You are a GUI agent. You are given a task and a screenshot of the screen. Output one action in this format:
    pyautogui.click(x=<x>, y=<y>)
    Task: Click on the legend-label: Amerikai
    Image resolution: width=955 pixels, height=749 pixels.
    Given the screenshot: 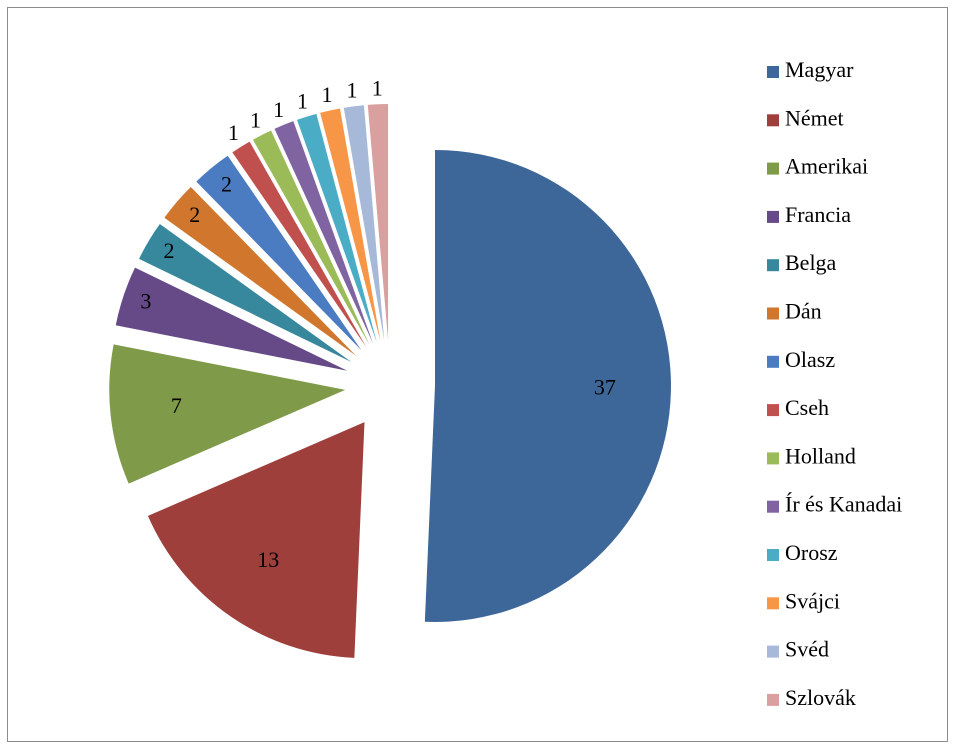 What is the action you would take?
    pyautogui.click(x=826, y=166)
    